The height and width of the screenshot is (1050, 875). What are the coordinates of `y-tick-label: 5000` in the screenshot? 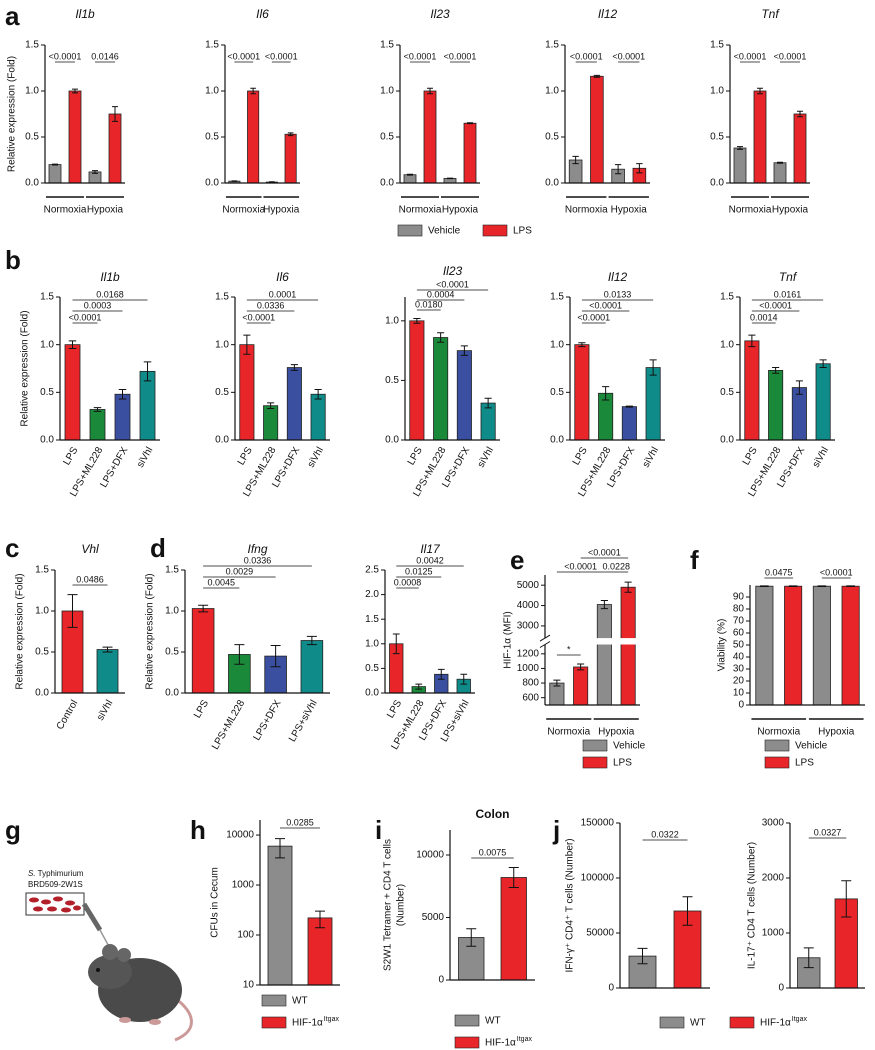 It's located at (528, 585).